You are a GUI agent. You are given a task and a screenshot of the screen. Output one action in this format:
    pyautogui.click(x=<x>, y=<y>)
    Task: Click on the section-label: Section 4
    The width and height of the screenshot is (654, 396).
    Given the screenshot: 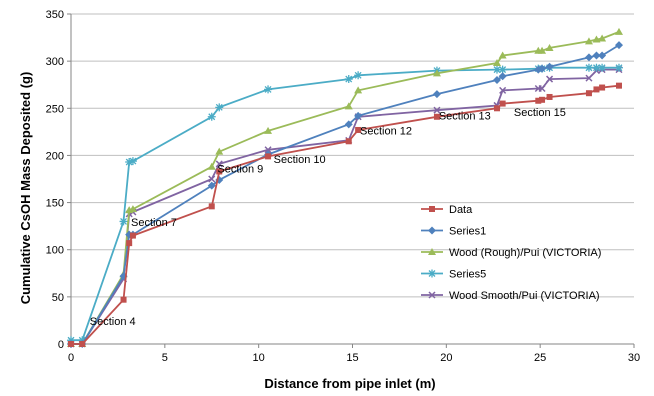 What is the action you would take?
    pyautogui.click(x=113, y=322)
    